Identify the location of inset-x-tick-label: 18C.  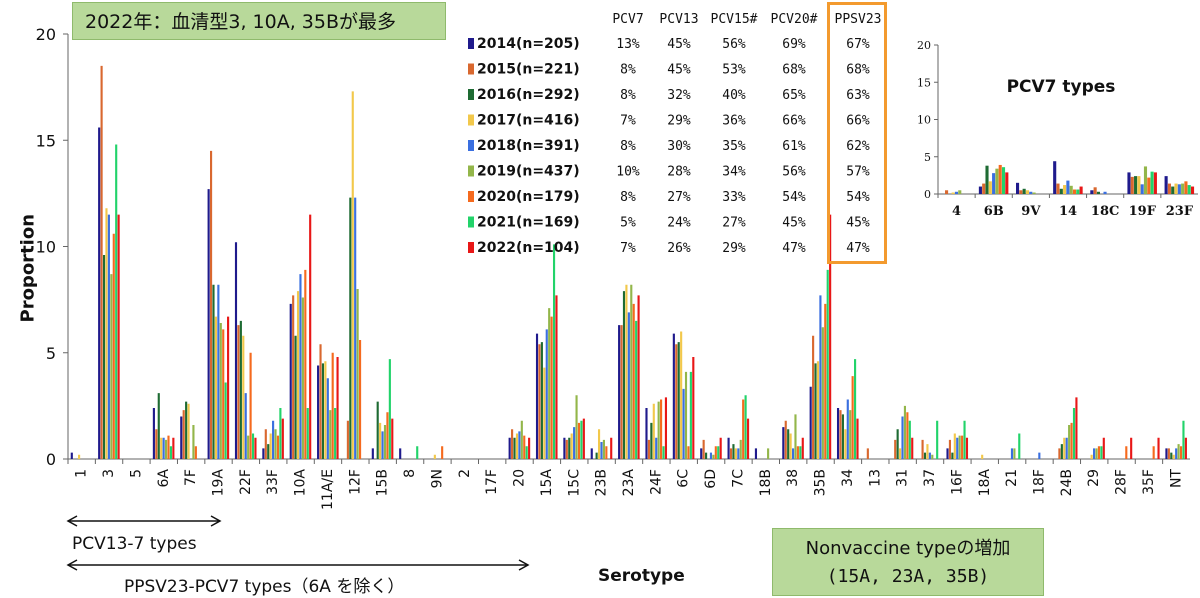
(1105, 211).